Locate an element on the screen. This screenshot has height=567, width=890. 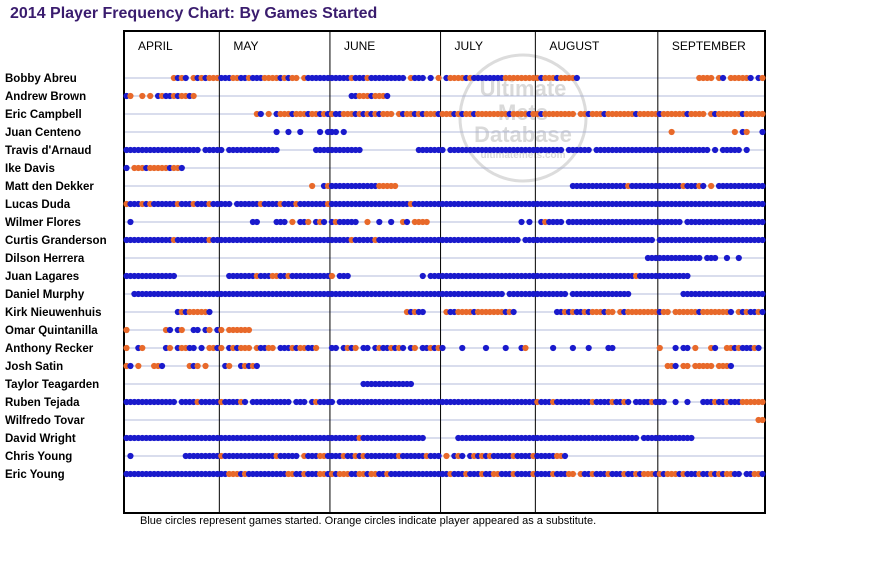
player-label: Wilfredo Tovar is located at coordinates (45, 421).